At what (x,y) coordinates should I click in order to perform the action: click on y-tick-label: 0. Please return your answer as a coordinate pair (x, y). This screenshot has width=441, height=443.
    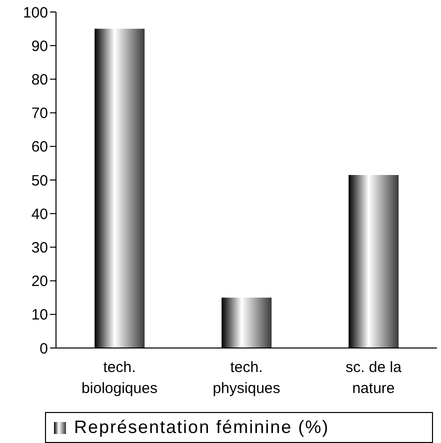
    Looking at the image, I should click on (44, 349).